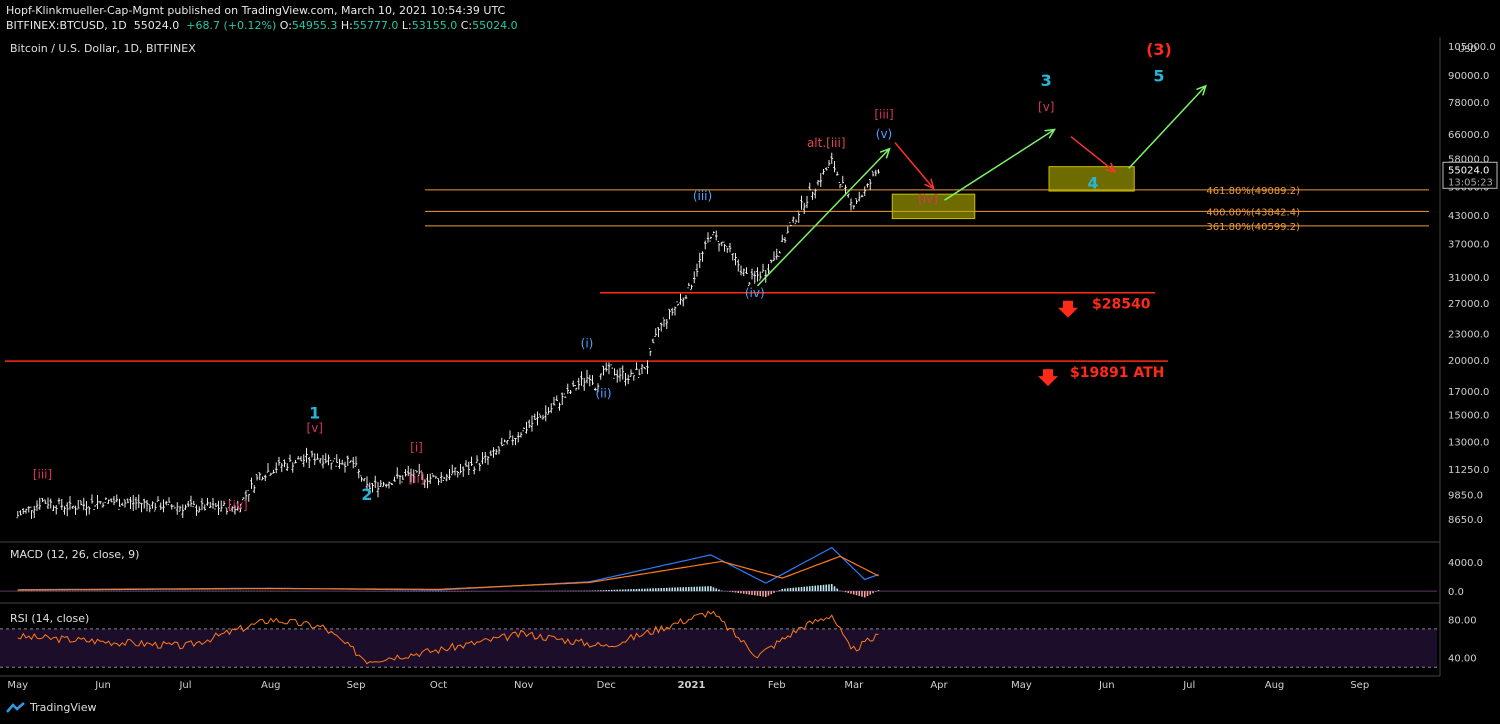 The height and width of the screenshot is (724, 1500). I want to click on footer: TradingView, so click(51, 707).